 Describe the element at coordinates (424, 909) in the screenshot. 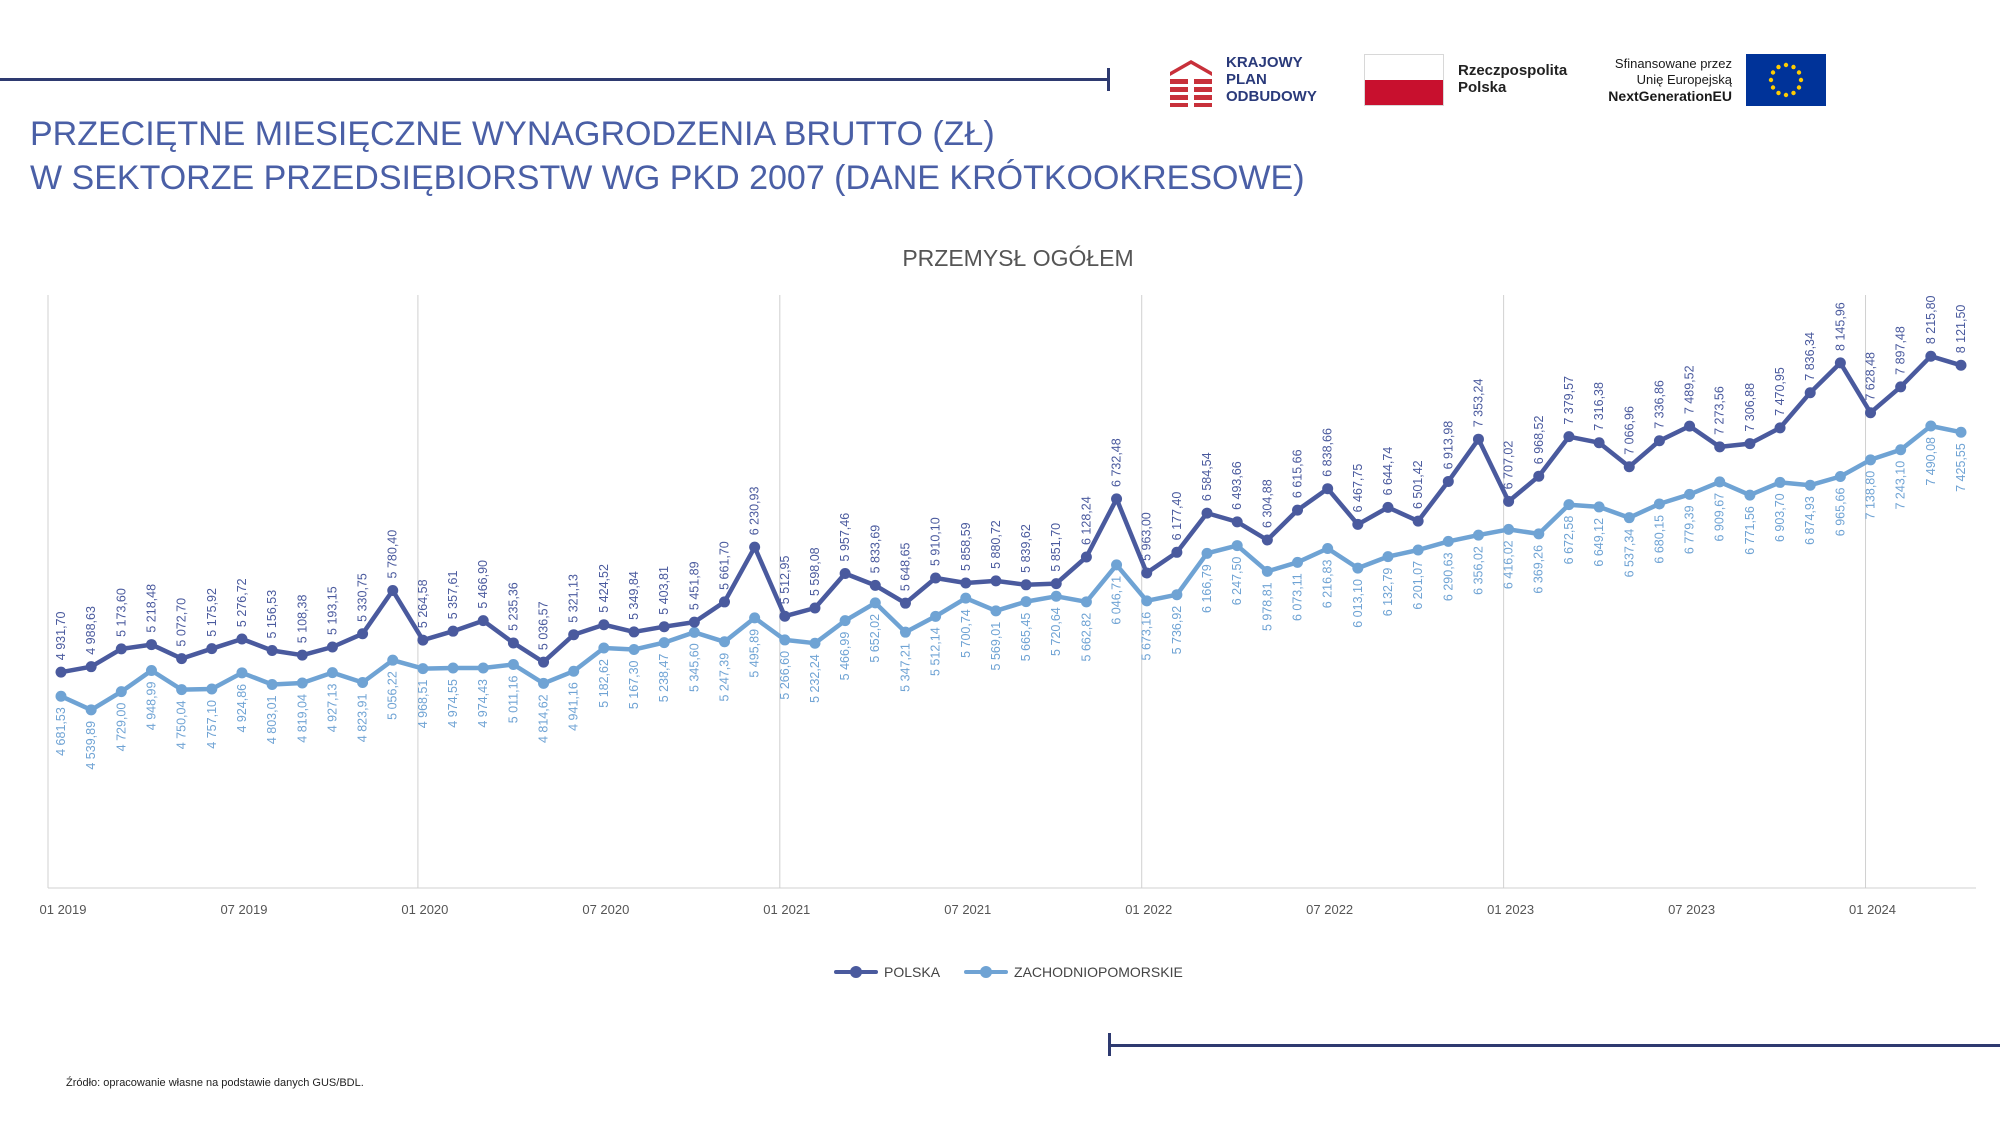

I see `x-tick-label: 01 2020` at that location.